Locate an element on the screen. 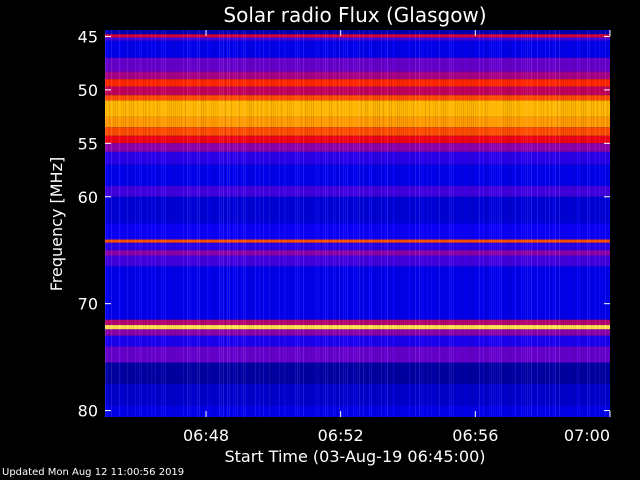 This screenshot has width=640, height=480. x-tick-label: 06:56 is located at coordinates (475, 435).